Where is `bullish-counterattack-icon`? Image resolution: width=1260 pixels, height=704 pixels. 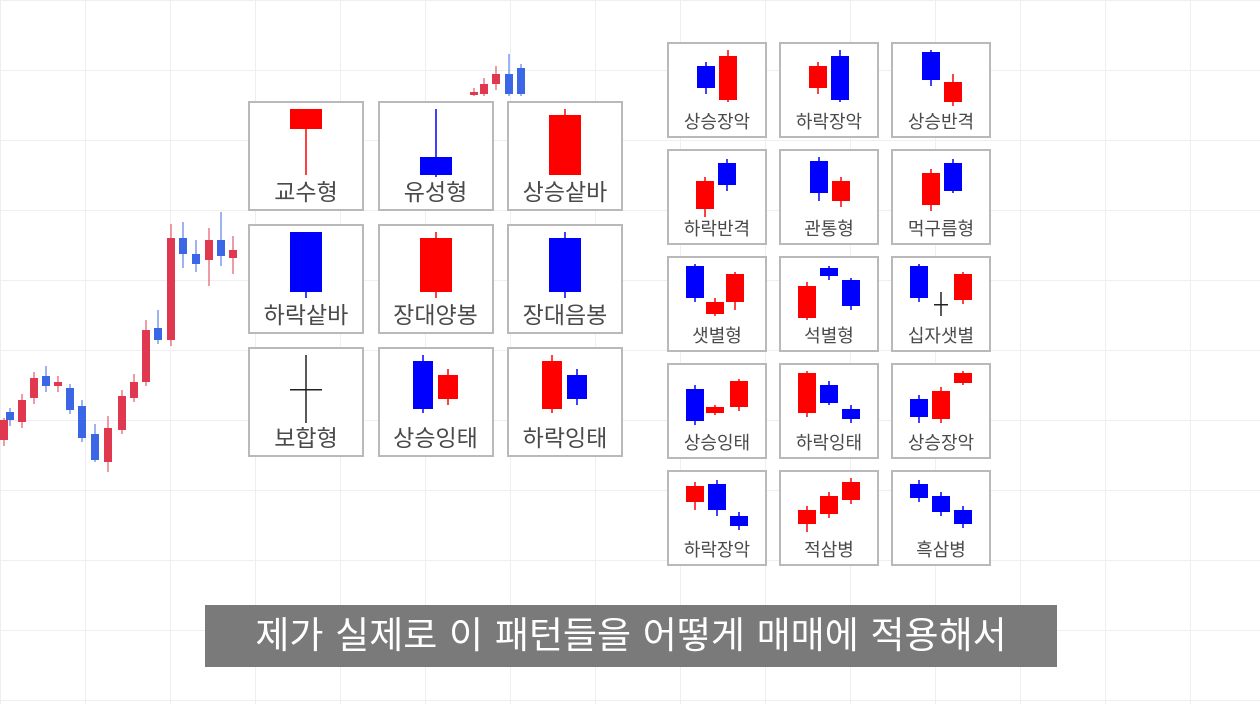
bullish-counterattack-icon is located at coordinates (942, 78).